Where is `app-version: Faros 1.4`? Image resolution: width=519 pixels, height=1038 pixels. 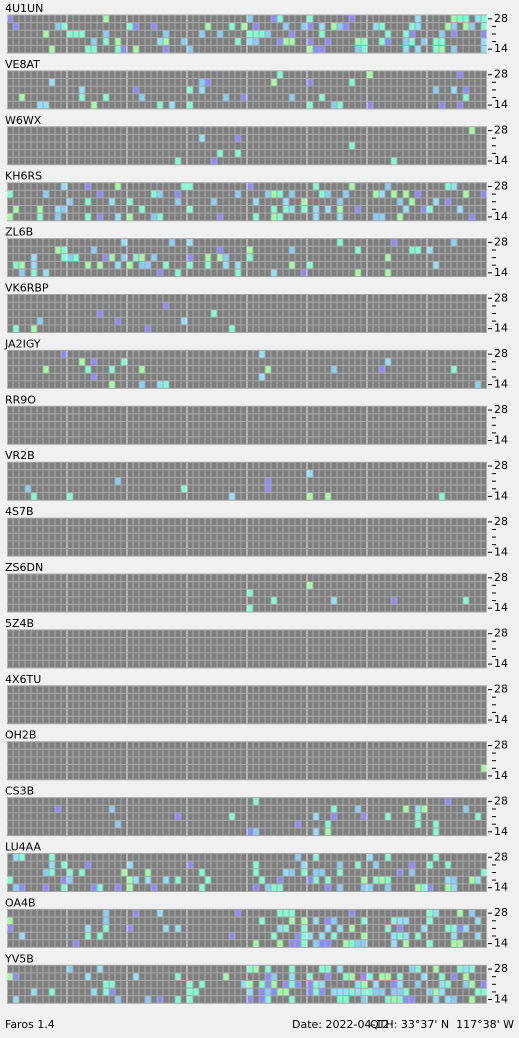
app-version: Faros 1.4 is located at coordinates (30, 1024).